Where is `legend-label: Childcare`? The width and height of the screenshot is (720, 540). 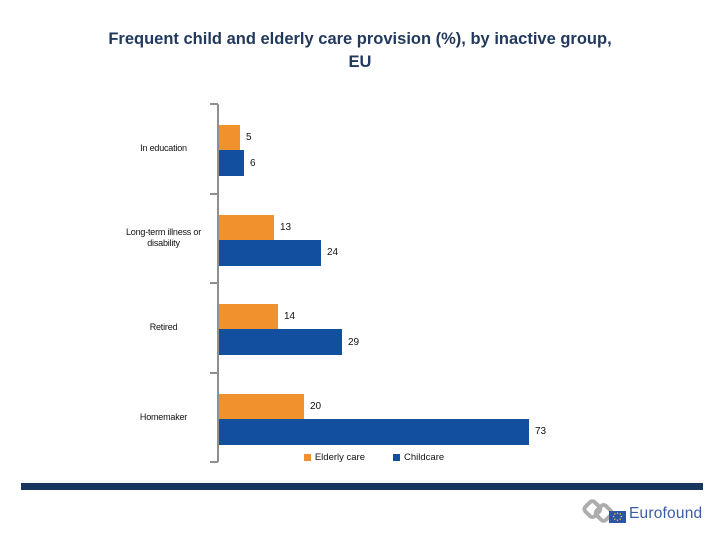
legend-label: Childcare is located at coordinates (424, 457).